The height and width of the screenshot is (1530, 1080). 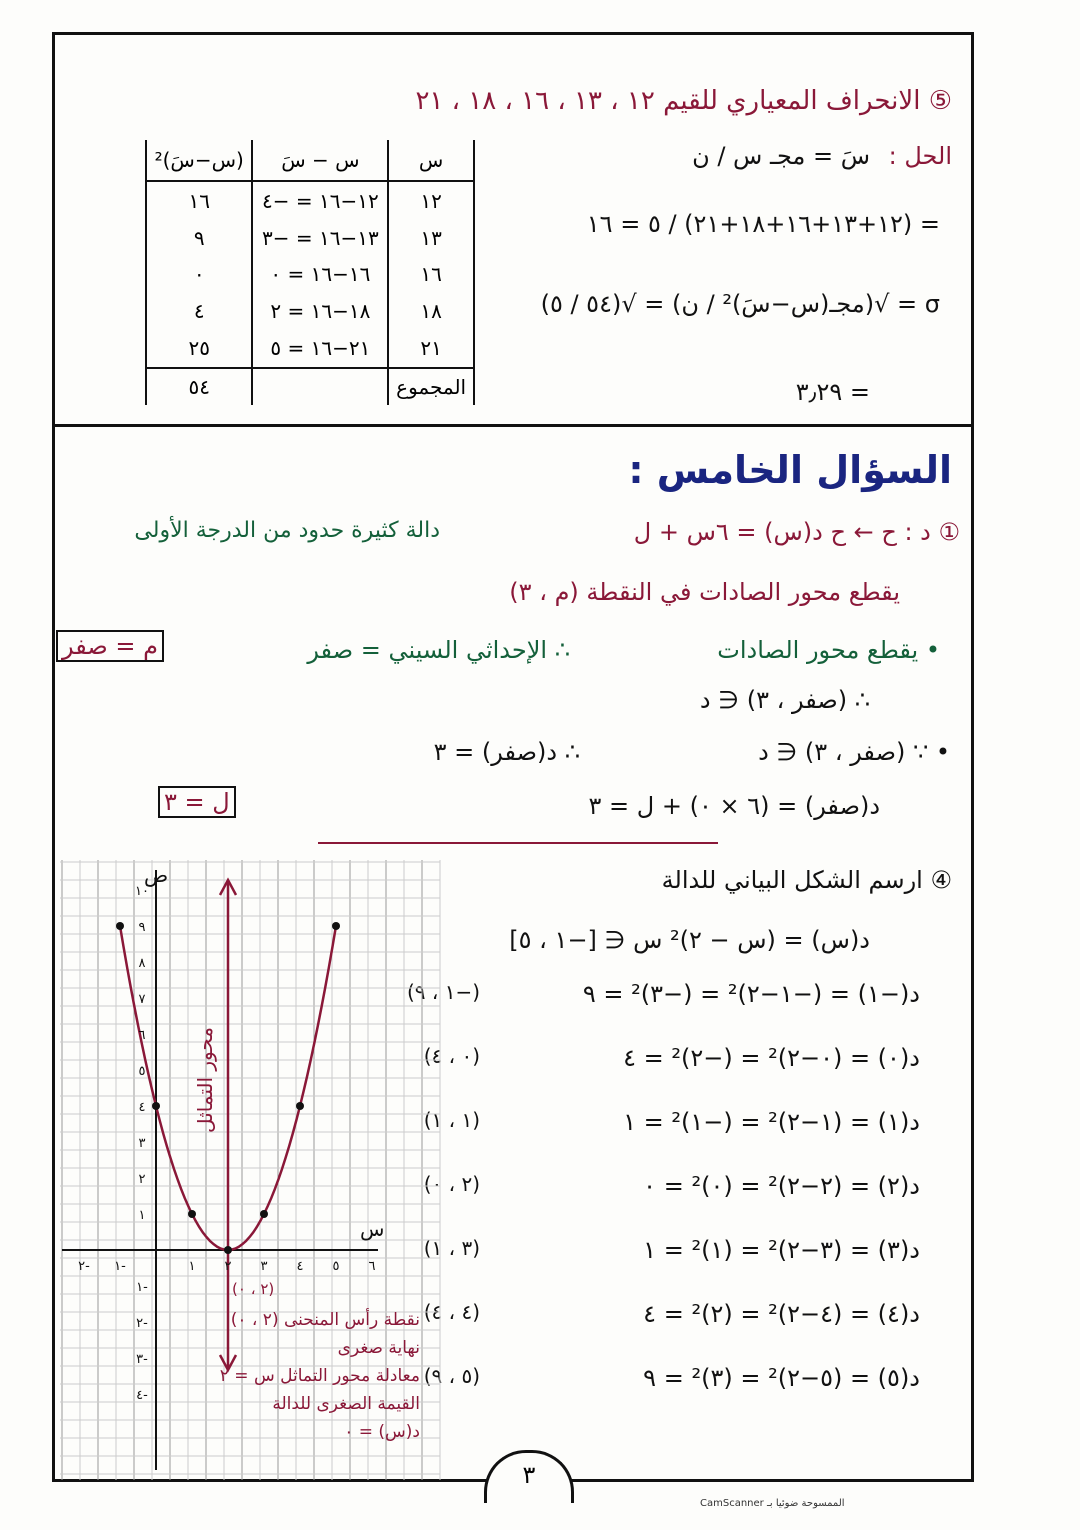 What do you see at coordinates (142, 999) in the screenshot?
I see `y-tick-label: ٧` at bounding box center [142, 999].